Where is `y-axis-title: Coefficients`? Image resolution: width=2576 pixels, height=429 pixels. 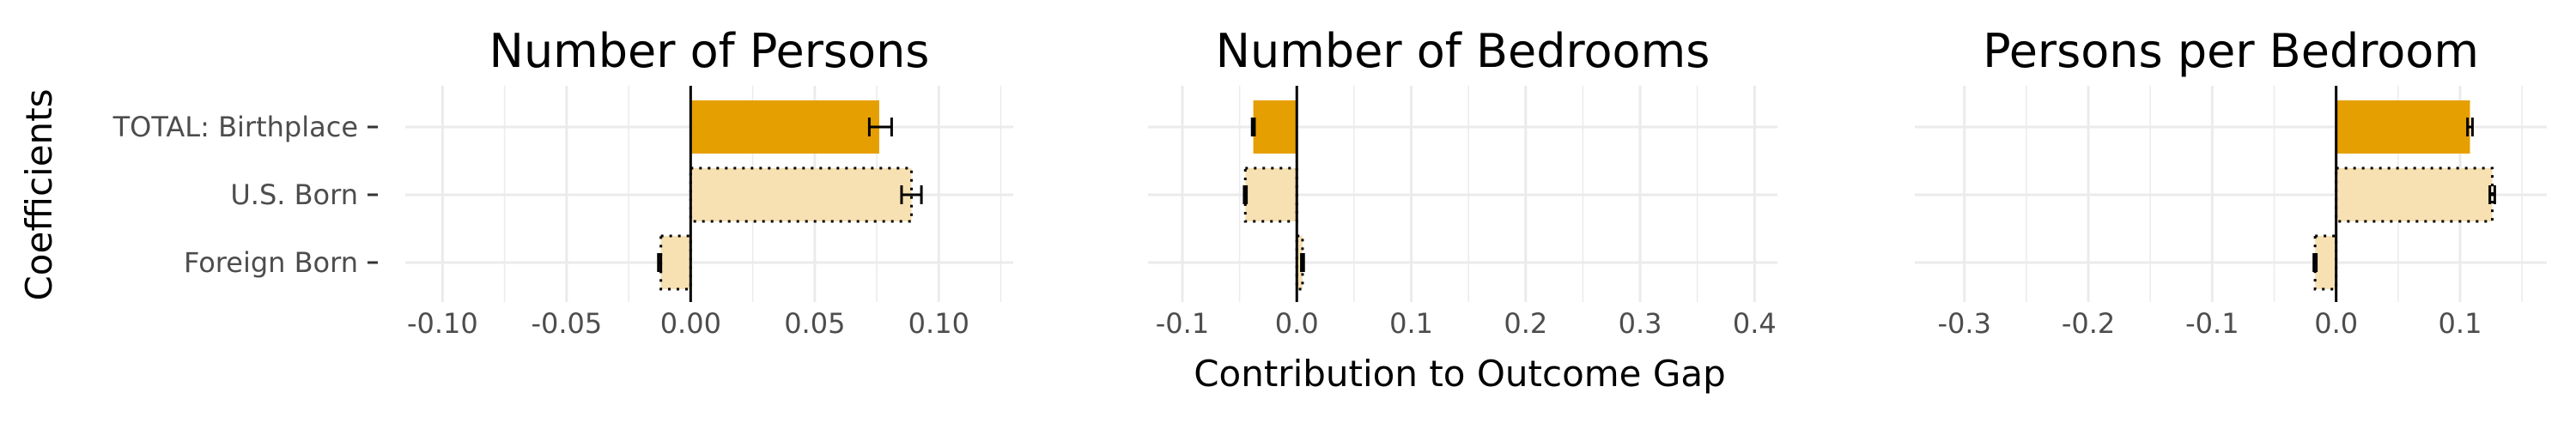 y-axis-title: Coefficients is located at coordinates (39, 194).